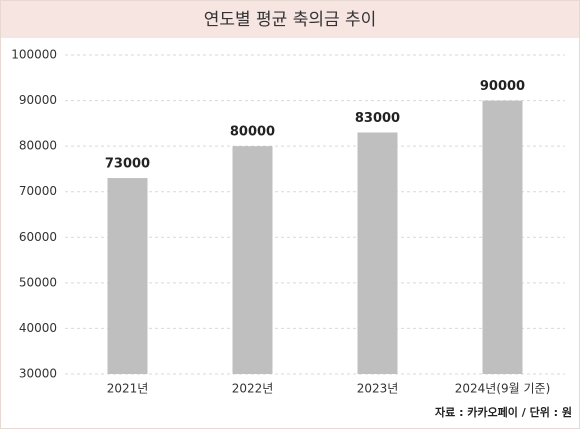 The width and height of the screenshot is (580, 429). I want to click on y-tick-label: 50000, so click(38, 282).